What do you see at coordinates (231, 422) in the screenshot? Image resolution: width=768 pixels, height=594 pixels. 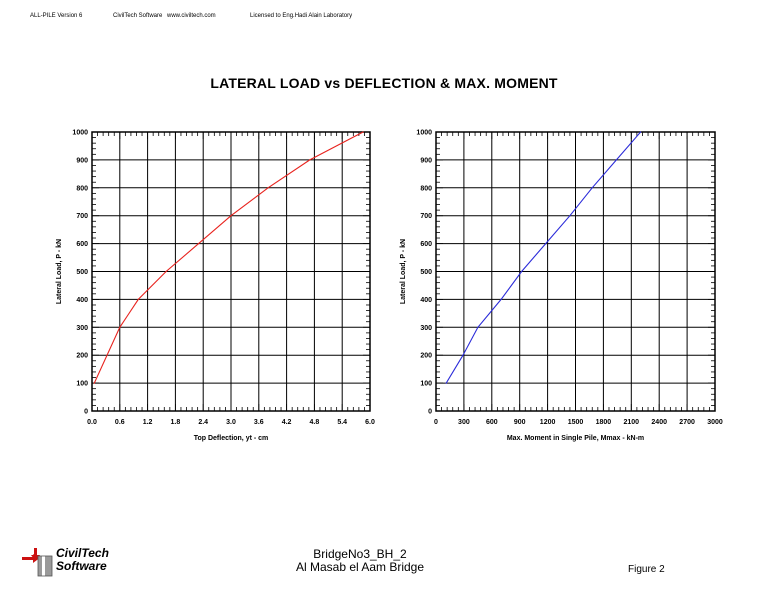 I see `x-tick-label: 3.0` at bounding box center [231, 422].